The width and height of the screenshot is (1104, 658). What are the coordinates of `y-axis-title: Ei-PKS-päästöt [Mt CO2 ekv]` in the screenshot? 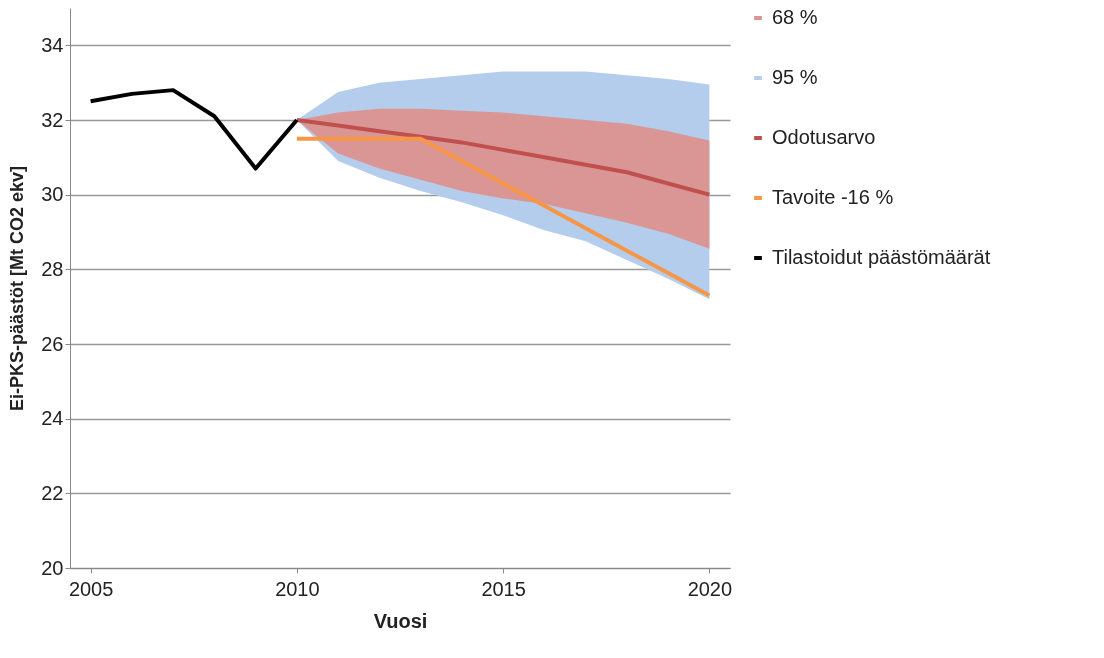 It's located at (17, 288).